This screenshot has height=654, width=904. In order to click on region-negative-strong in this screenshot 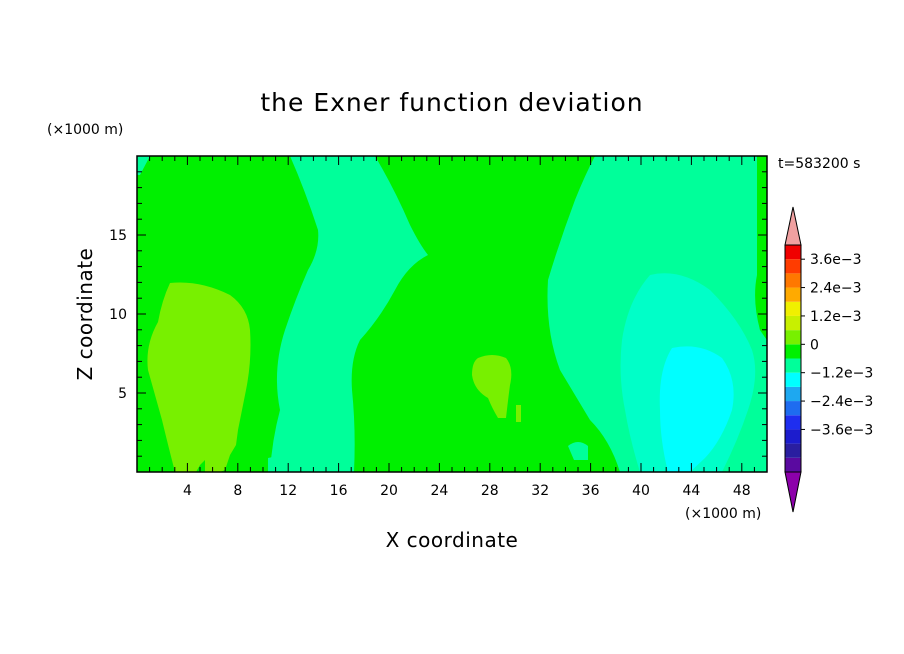, I will do `click(696, 409)`.